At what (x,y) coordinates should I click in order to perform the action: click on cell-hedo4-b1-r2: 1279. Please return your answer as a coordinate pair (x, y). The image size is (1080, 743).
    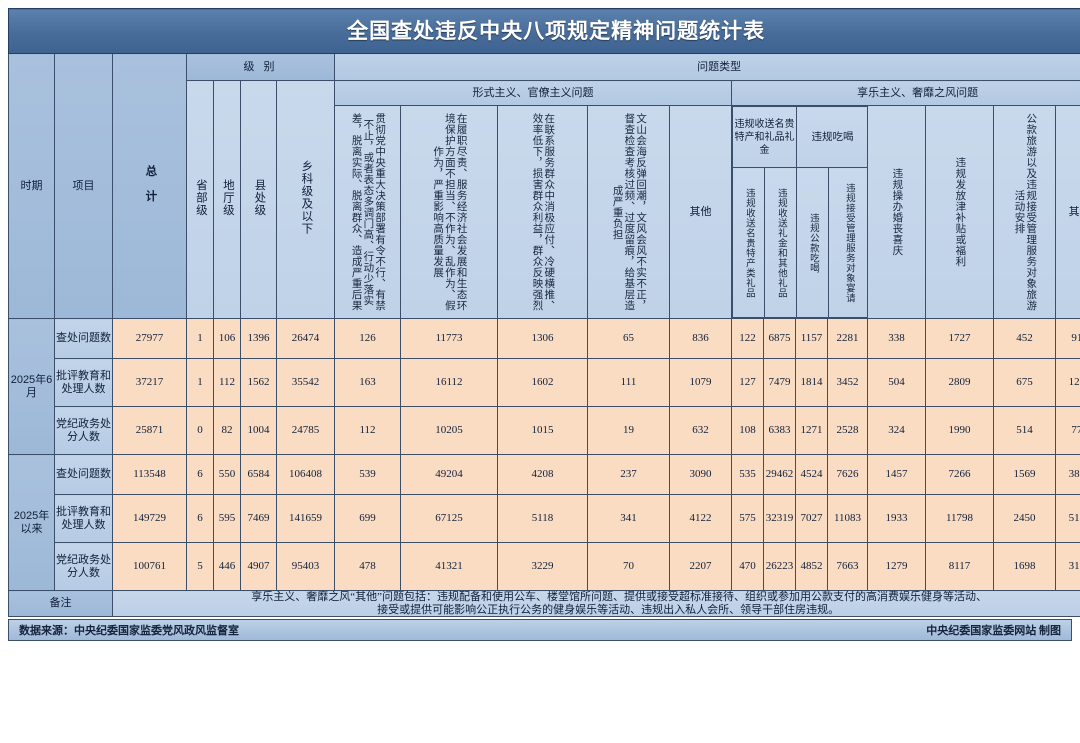
    Looking at the image, I should click on (896, 566).